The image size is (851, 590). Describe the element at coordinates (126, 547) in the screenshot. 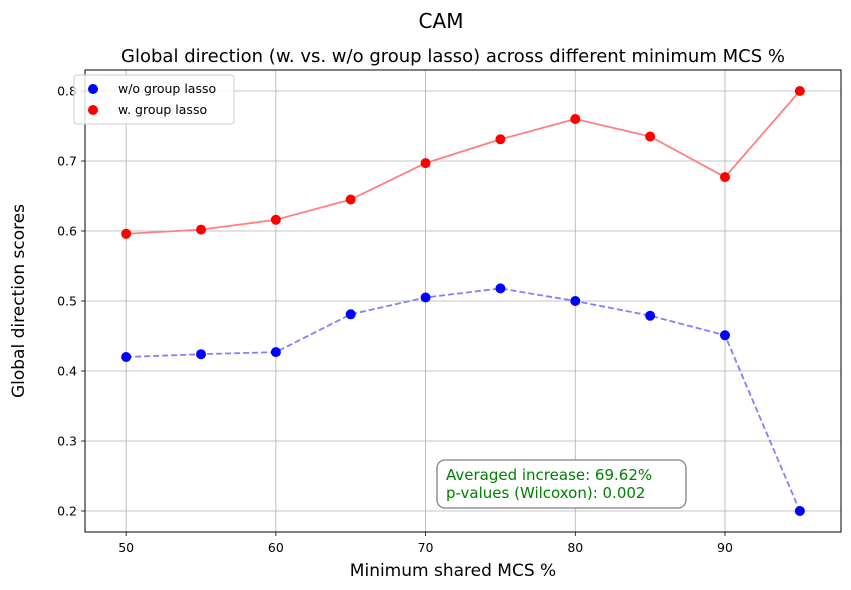

I see `x-tick-label: 50` at that location.